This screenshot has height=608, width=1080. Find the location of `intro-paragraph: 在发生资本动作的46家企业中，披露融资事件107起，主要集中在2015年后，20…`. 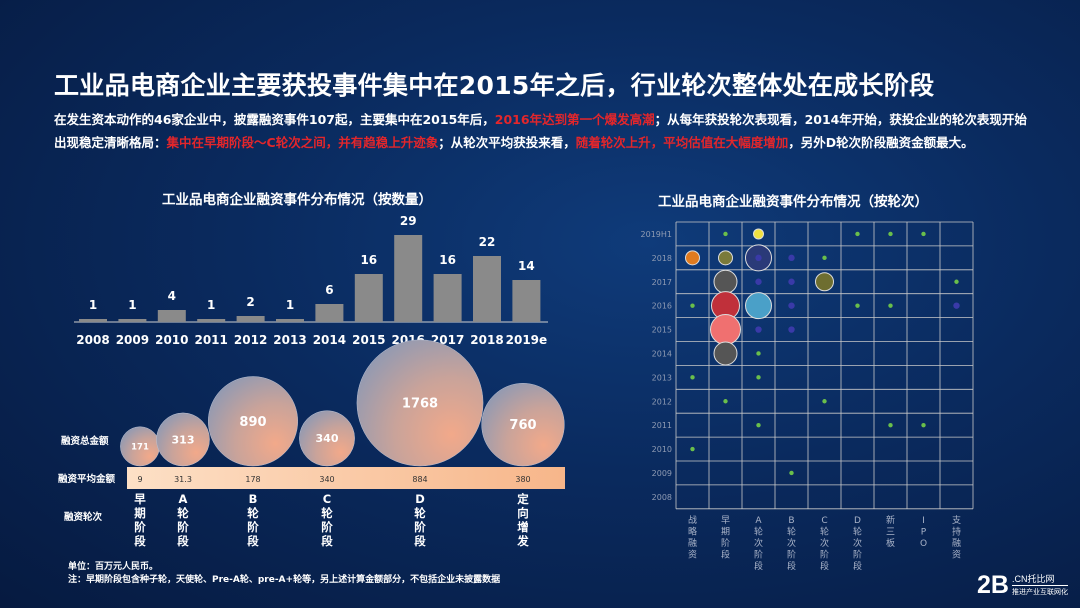

intro-paragraph: 在发生资本动作的46家企业中，披露融资事件107起，主要集中在2015年后，20… is located at coordinates (541, 131).